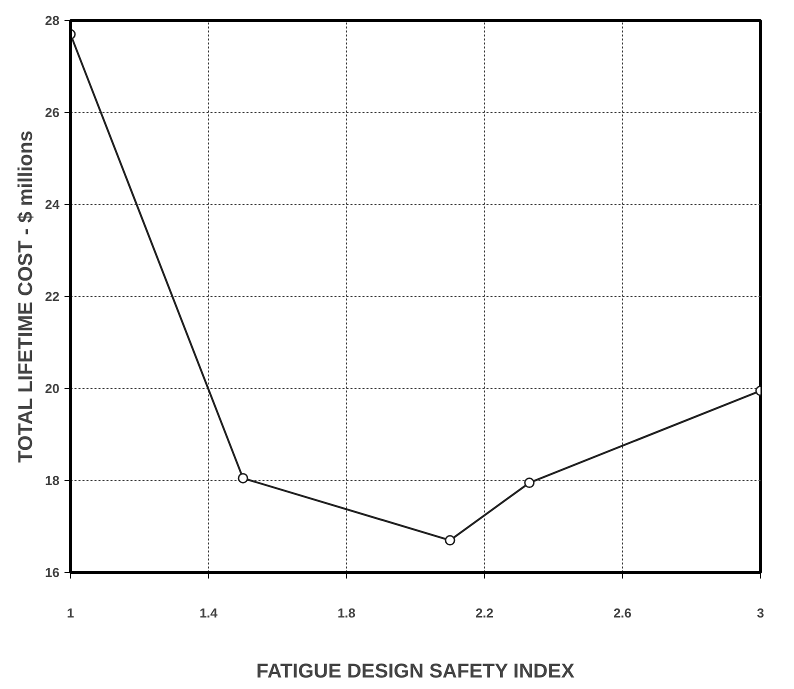 This screenshot has height=689, width=794. What do you see at coordinates (52, 204) in the screenshot?
I see `y-tick-label: 24` at bounding box center [52, 204].